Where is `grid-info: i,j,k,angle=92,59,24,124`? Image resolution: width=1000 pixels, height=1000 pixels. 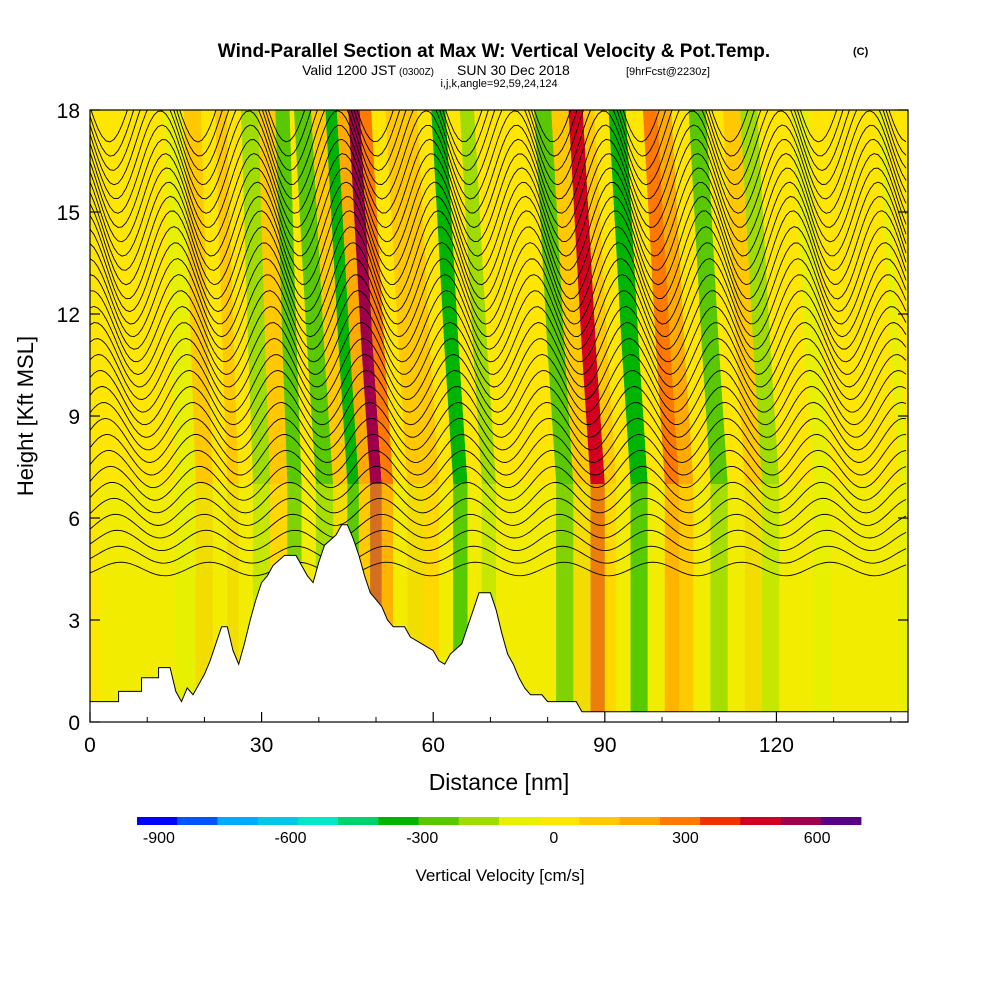 grid-info: i,j,k,angle=92,59,24,124 is located at coordinates (498, 84).